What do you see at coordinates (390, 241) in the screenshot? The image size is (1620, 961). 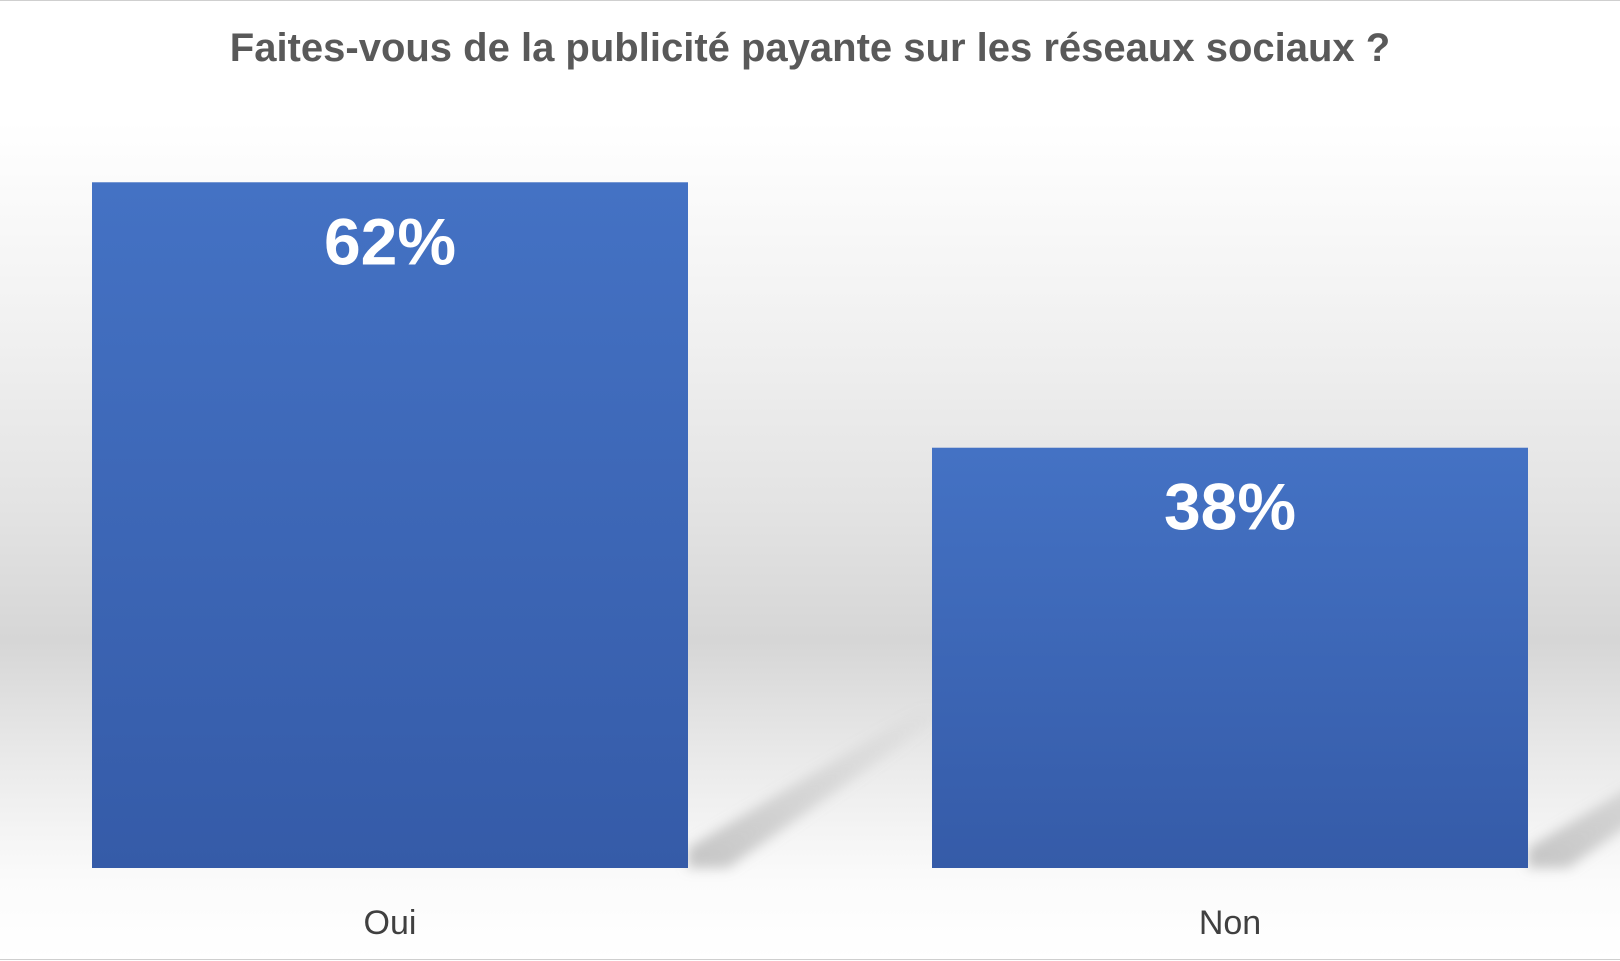 I see `value-label-oui: 62%` at bounding box center [390, 241].